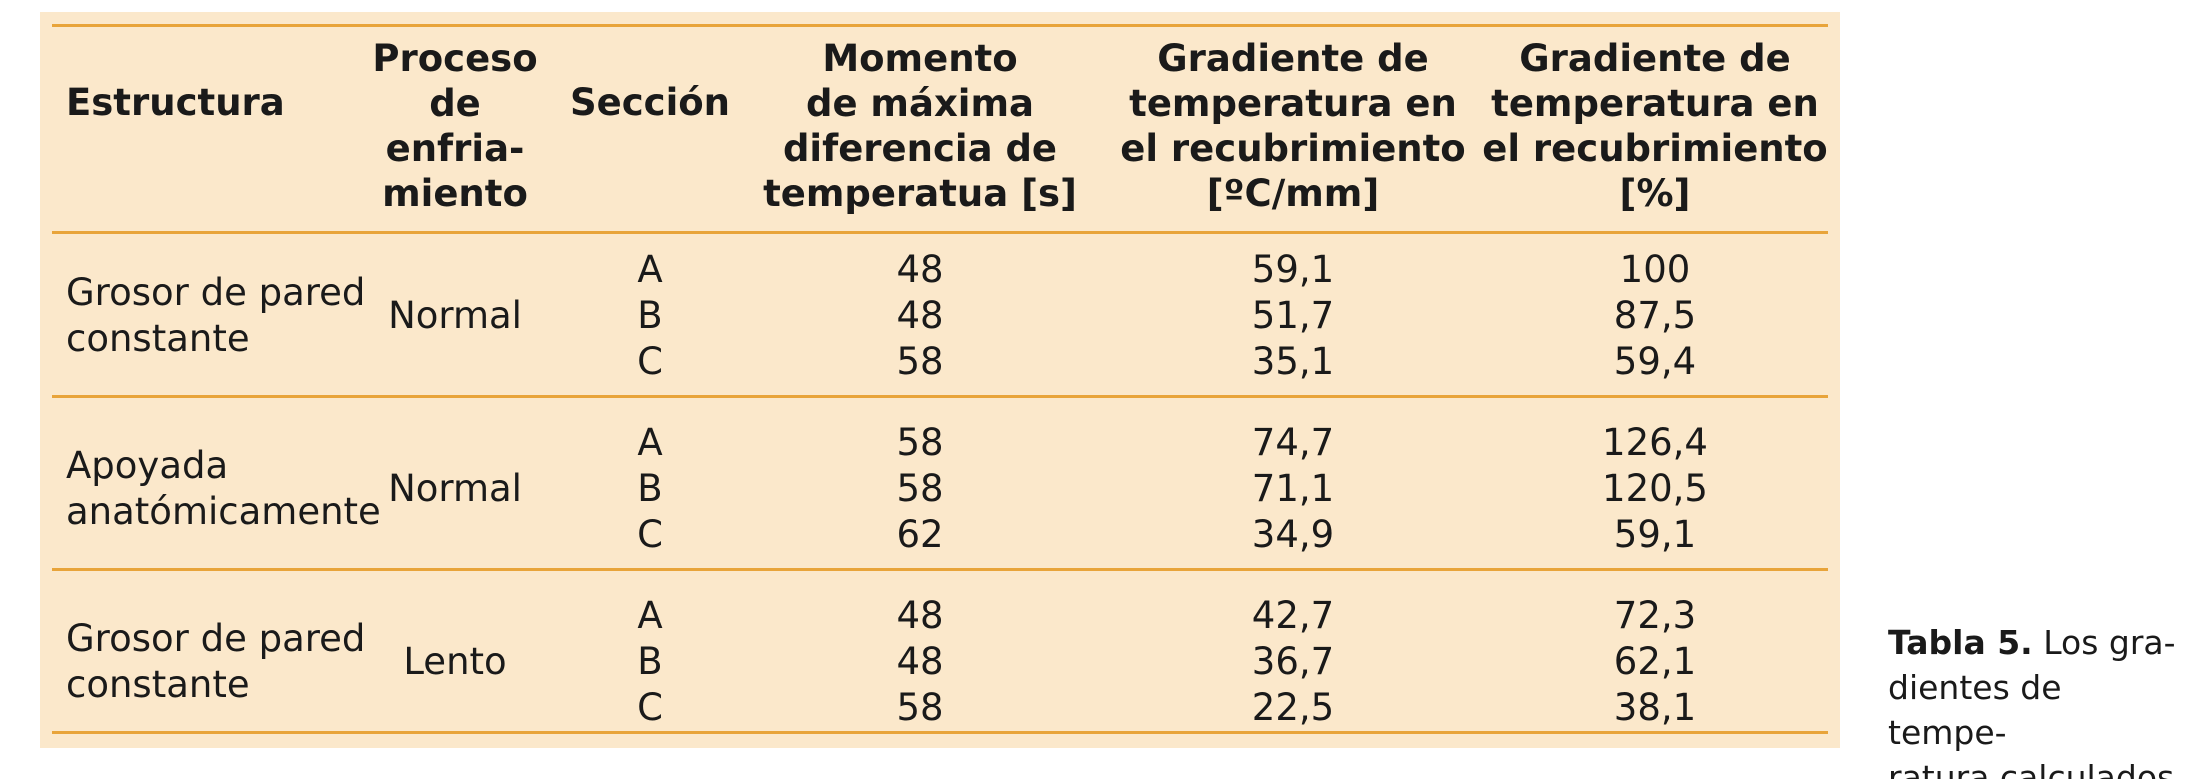  I want to click on header-estructura: Estructura, so click(175, 102).